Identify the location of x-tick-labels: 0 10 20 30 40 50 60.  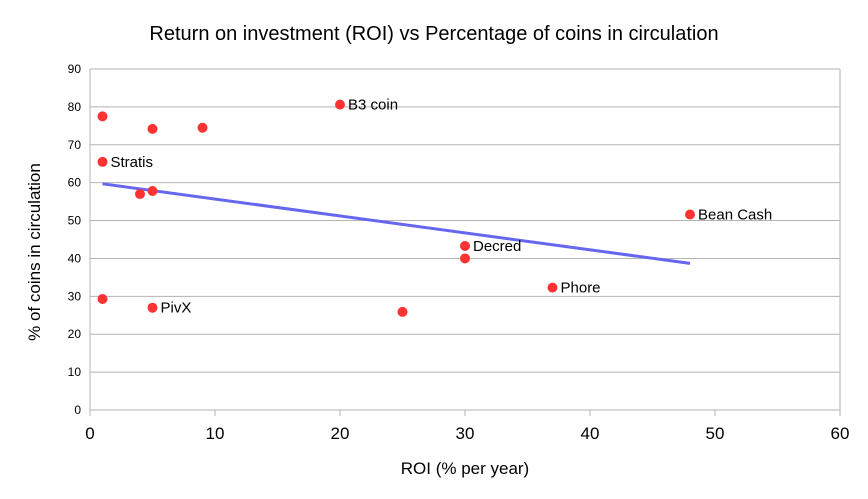
(467, 433).